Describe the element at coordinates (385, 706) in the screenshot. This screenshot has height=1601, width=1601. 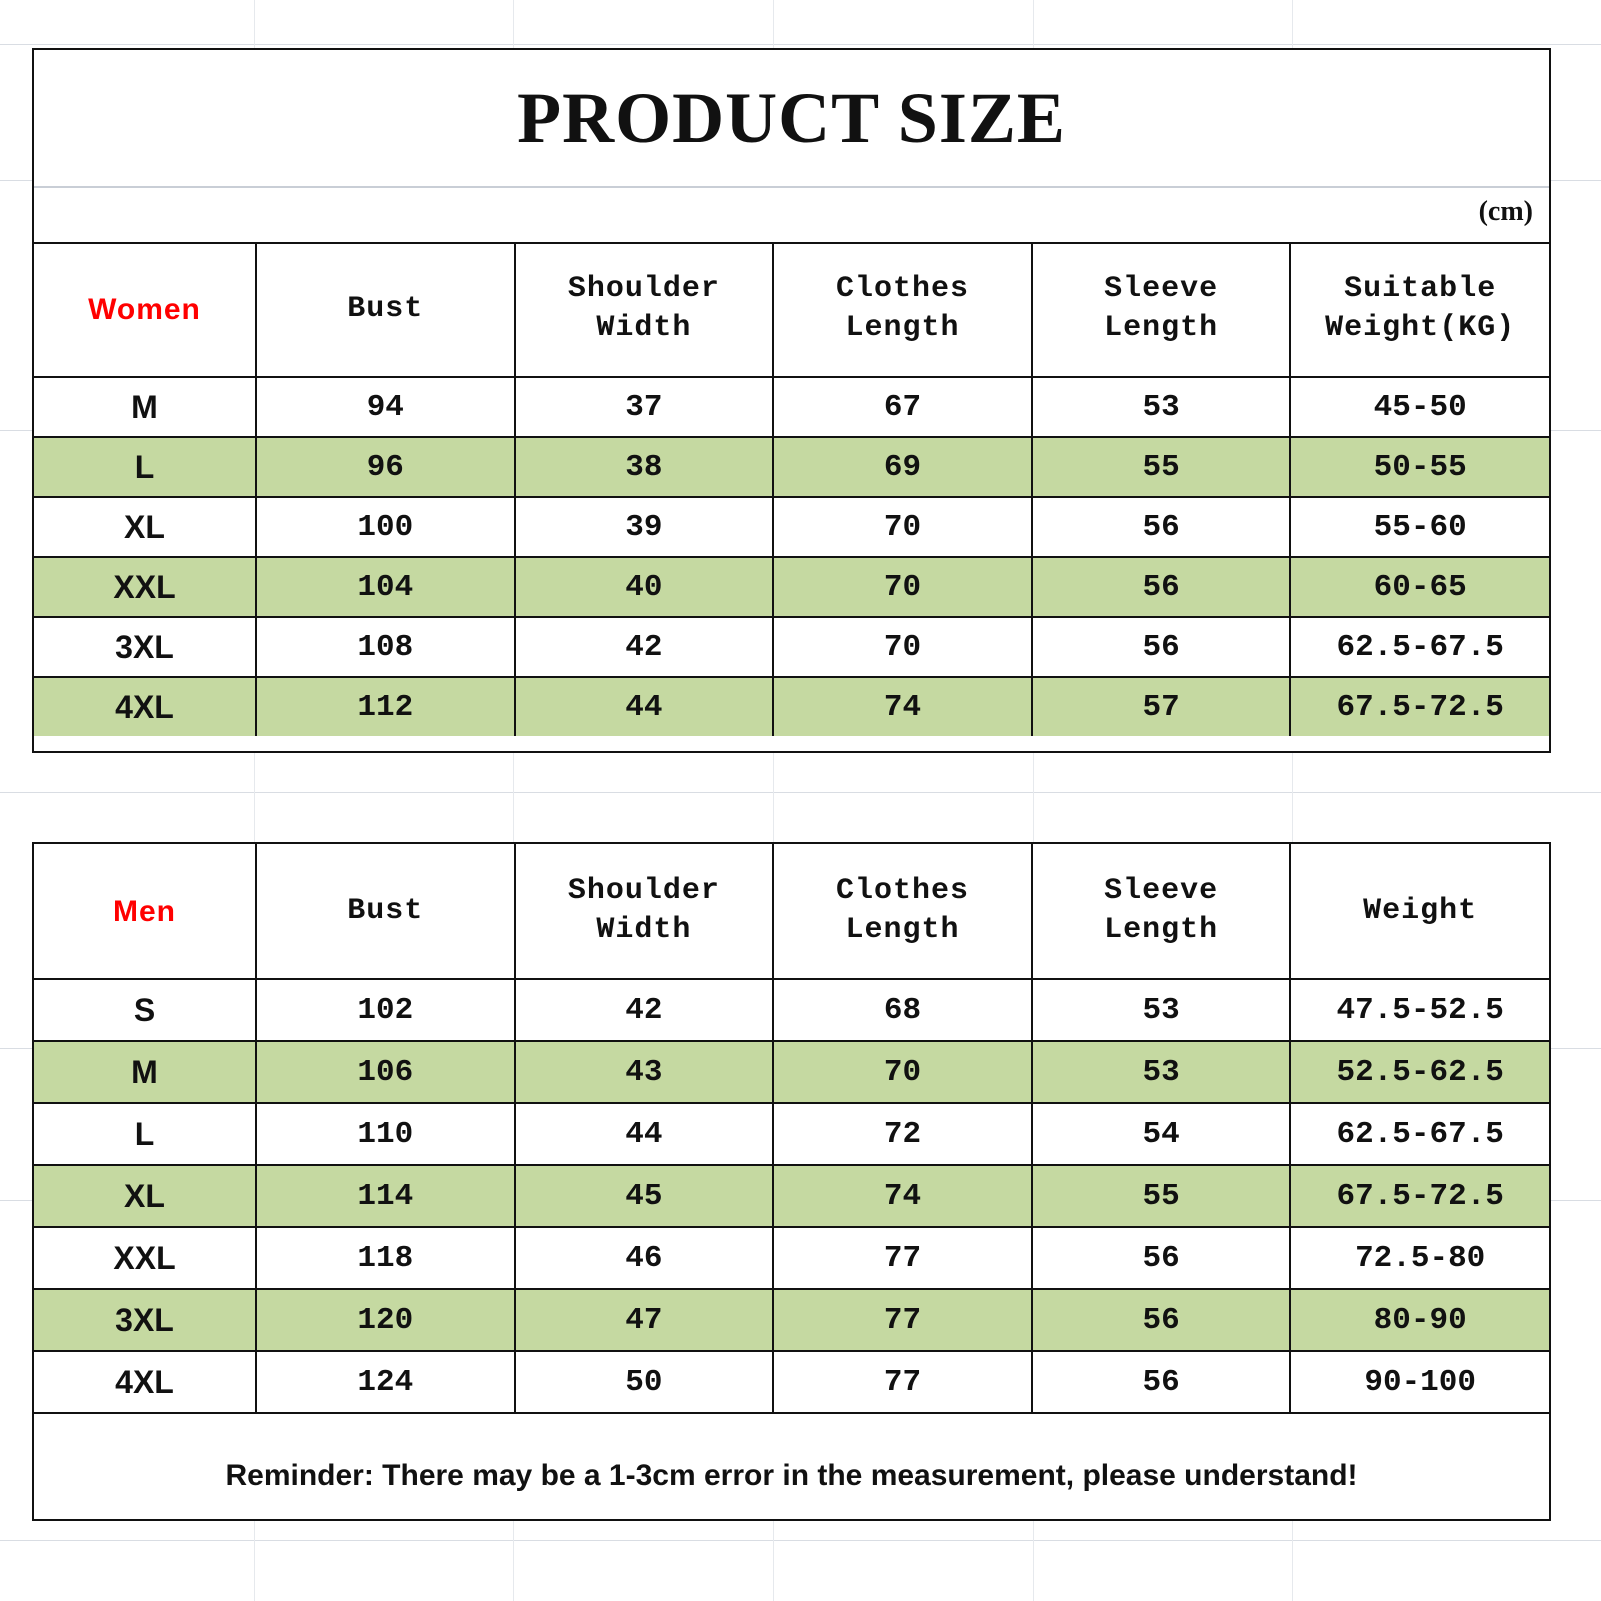
I see `table-cell: 112` at that location.